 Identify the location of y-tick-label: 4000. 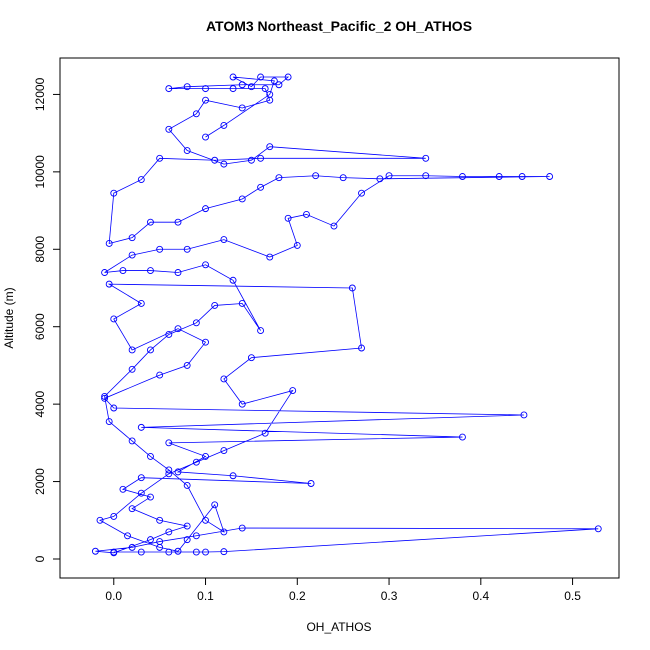
(40, 403).